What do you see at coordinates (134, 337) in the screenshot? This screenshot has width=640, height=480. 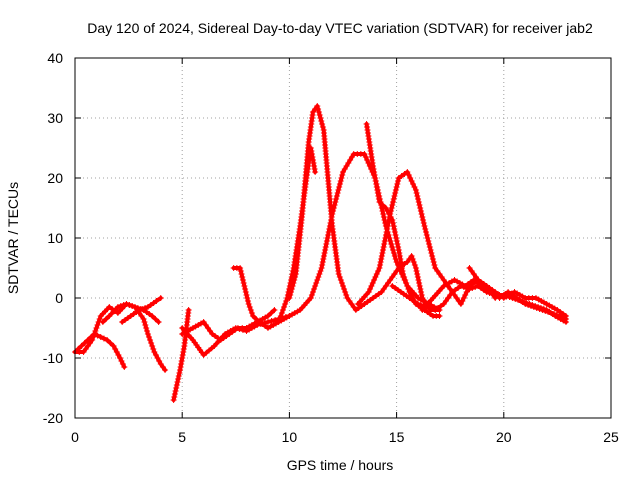 I see `series-arc3` at bounding box center [134, 337].